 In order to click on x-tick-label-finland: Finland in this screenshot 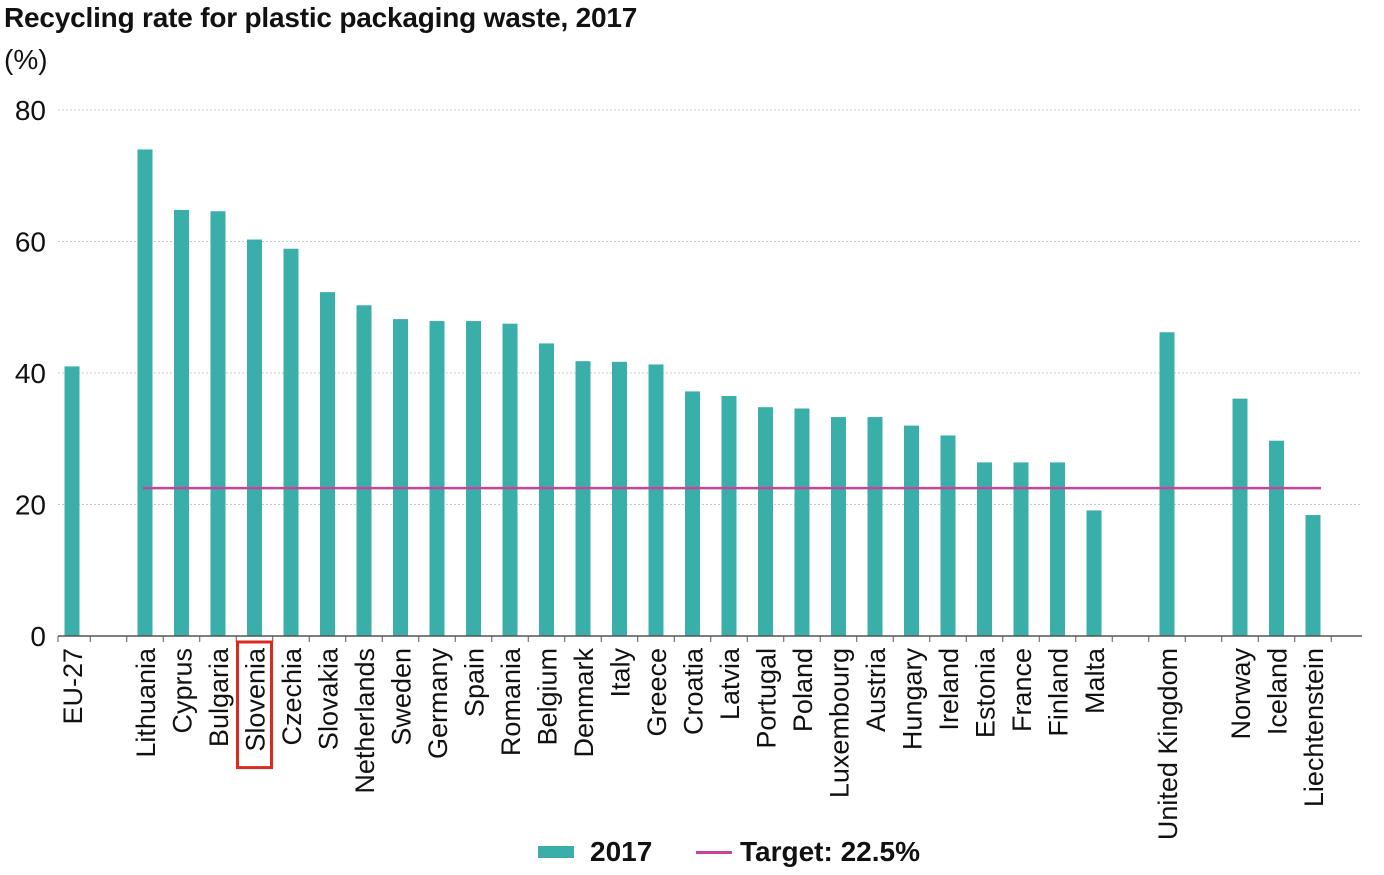, I will do `click(1059, 692)`.